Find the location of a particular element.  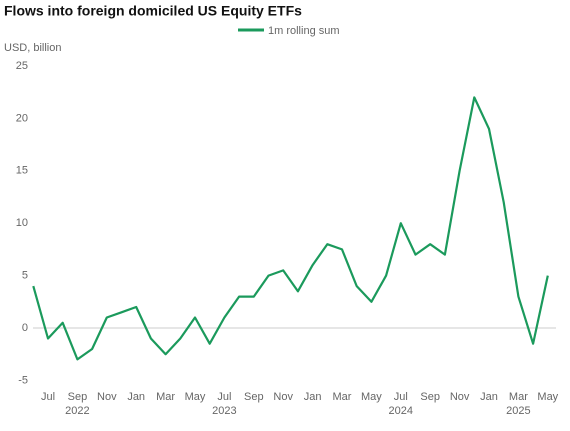

y-tick-label: 25 is located at coordinates (22, 66).